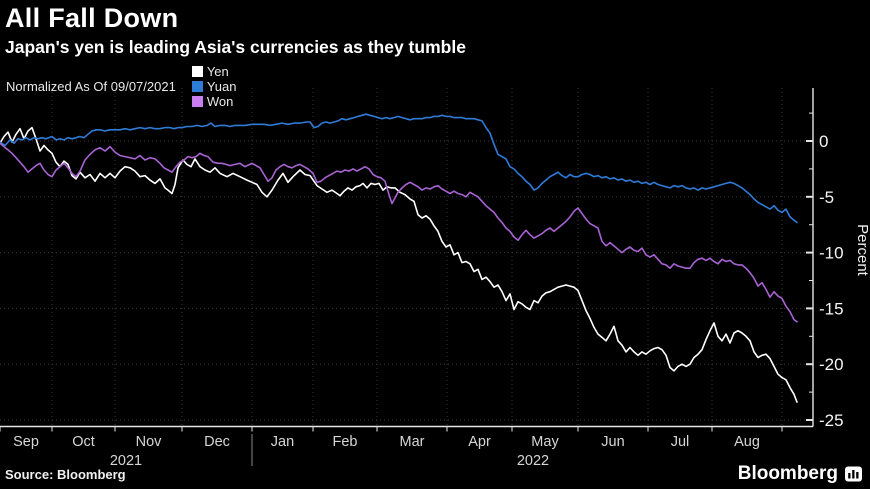 This screenshot has height=489, width=870. Describe the element at coordinates (412, 442) in the screenshot. I see `month-label: Mar` at that location.